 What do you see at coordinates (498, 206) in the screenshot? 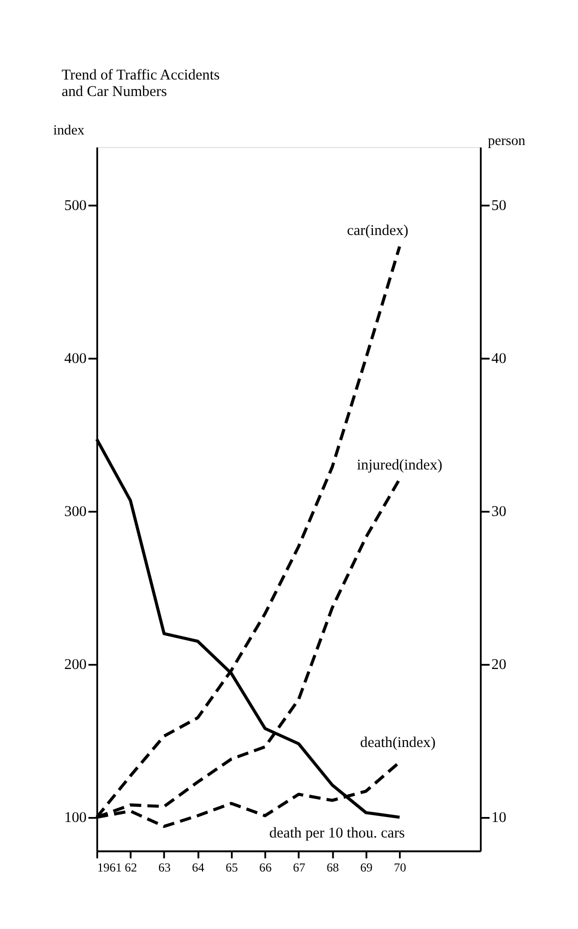
I see `y2-tick-label: 50` at bounding box center [498, 206].